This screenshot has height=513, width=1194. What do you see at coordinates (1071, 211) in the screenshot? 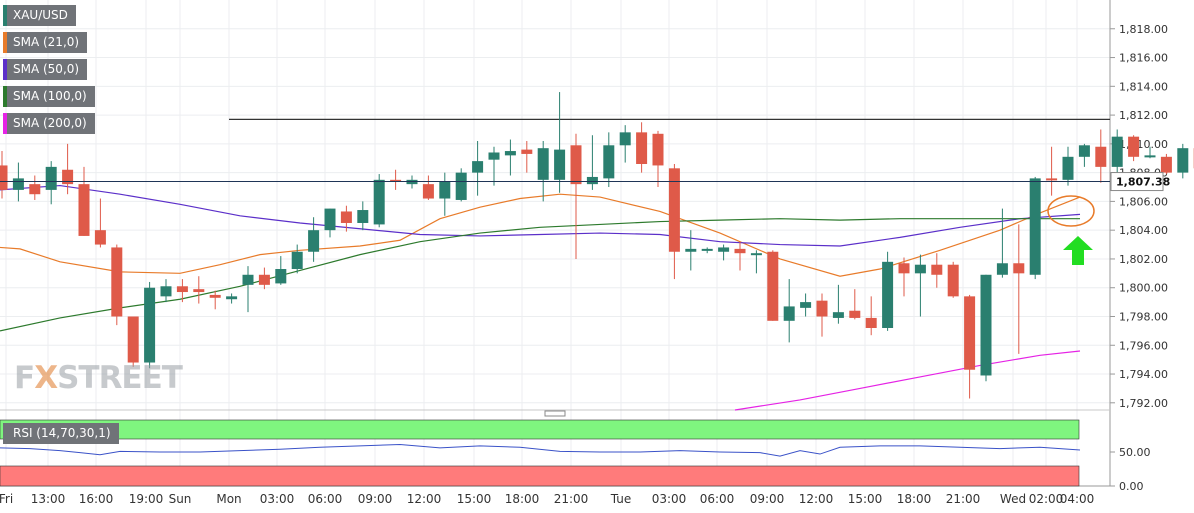
I see `crossover-highlight` at bounding box center [1071, 211].